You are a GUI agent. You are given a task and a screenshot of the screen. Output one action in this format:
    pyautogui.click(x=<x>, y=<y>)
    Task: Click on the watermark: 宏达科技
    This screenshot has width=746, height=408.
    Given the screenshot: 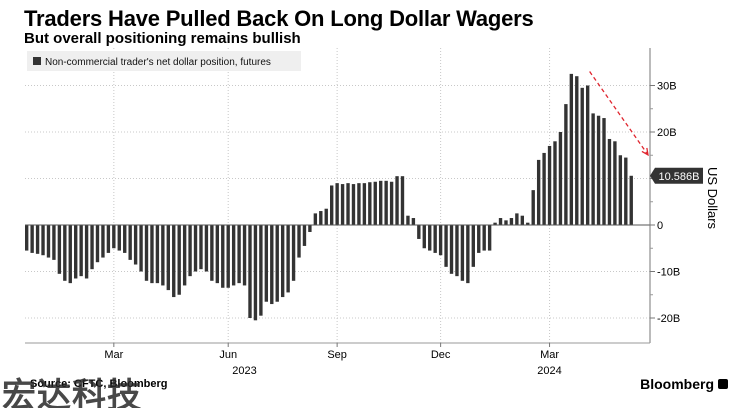 What is the action you would take?
    pyautogui.click(x=72, y=392)
    